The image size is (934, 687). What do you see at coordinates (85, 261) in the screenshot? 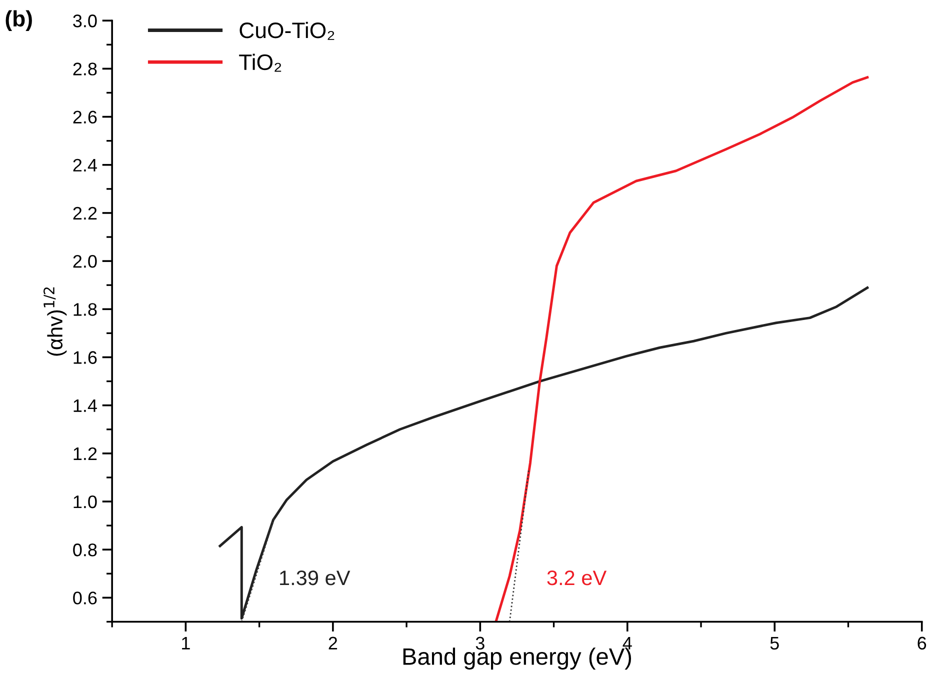
I see `y-tick-label: 2.0` at bounding box center [85, 261].